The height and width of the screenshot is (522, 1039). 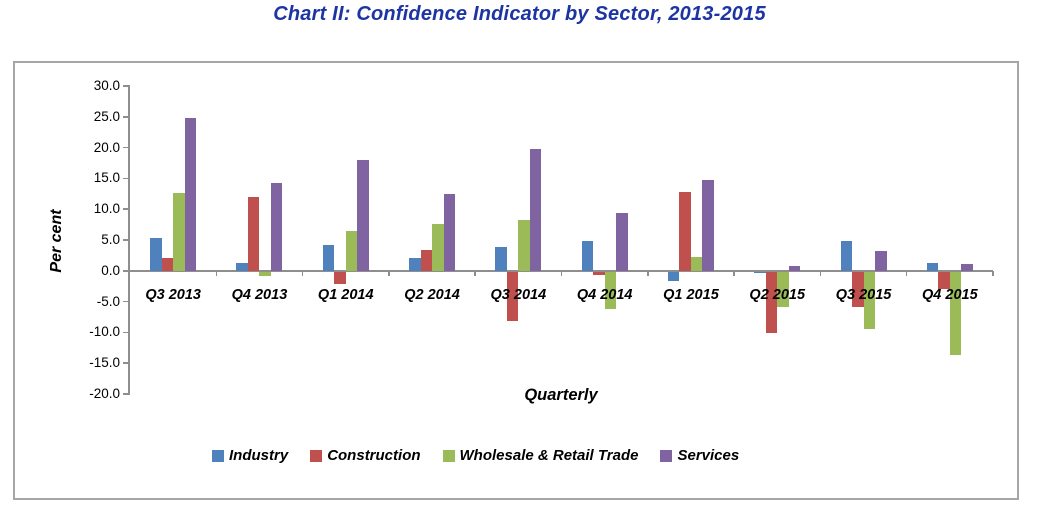 I want to click on x-axis-title: Quarterly, so click(x=561, y=395).